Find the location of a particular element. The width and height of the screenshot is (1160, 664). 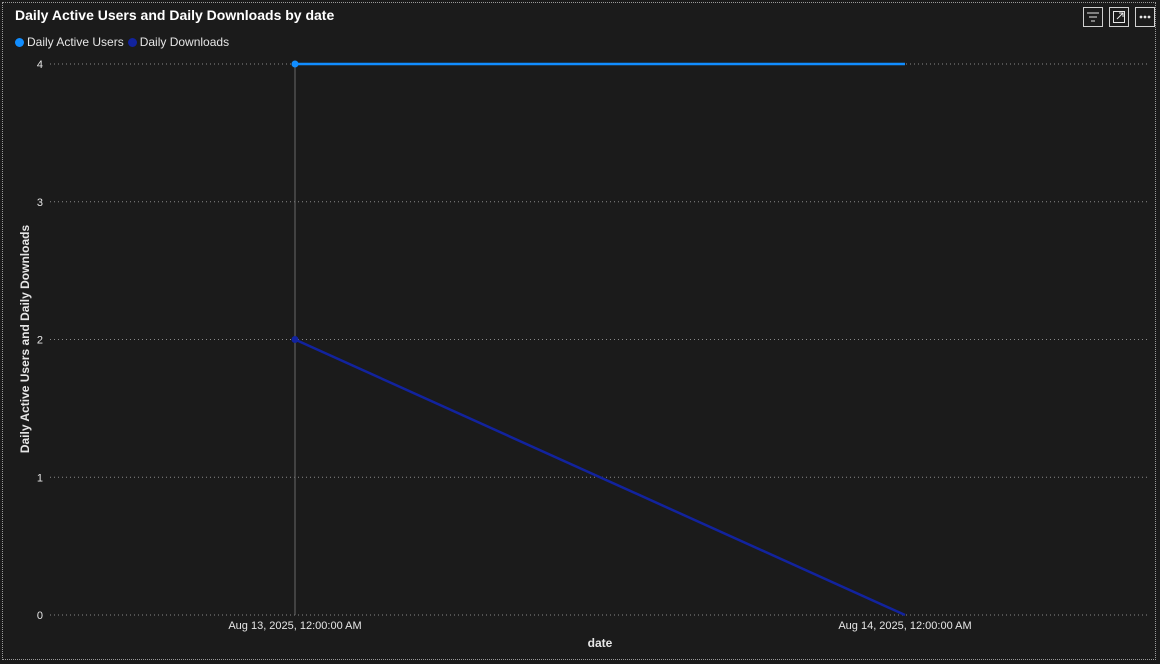

more-options-icon is located at coordinates (1145, 17).